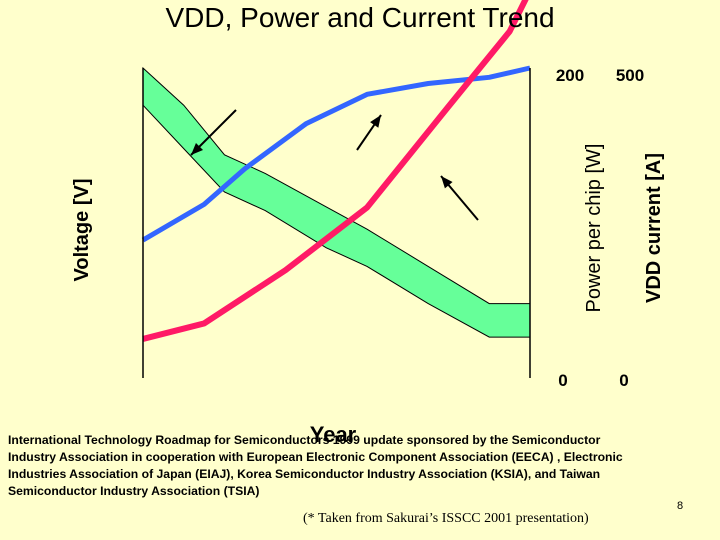  Describe the element at coordinates (360, 17) in the screenshot. I see `page-title: VDD, Power and Current Trend` at that location.